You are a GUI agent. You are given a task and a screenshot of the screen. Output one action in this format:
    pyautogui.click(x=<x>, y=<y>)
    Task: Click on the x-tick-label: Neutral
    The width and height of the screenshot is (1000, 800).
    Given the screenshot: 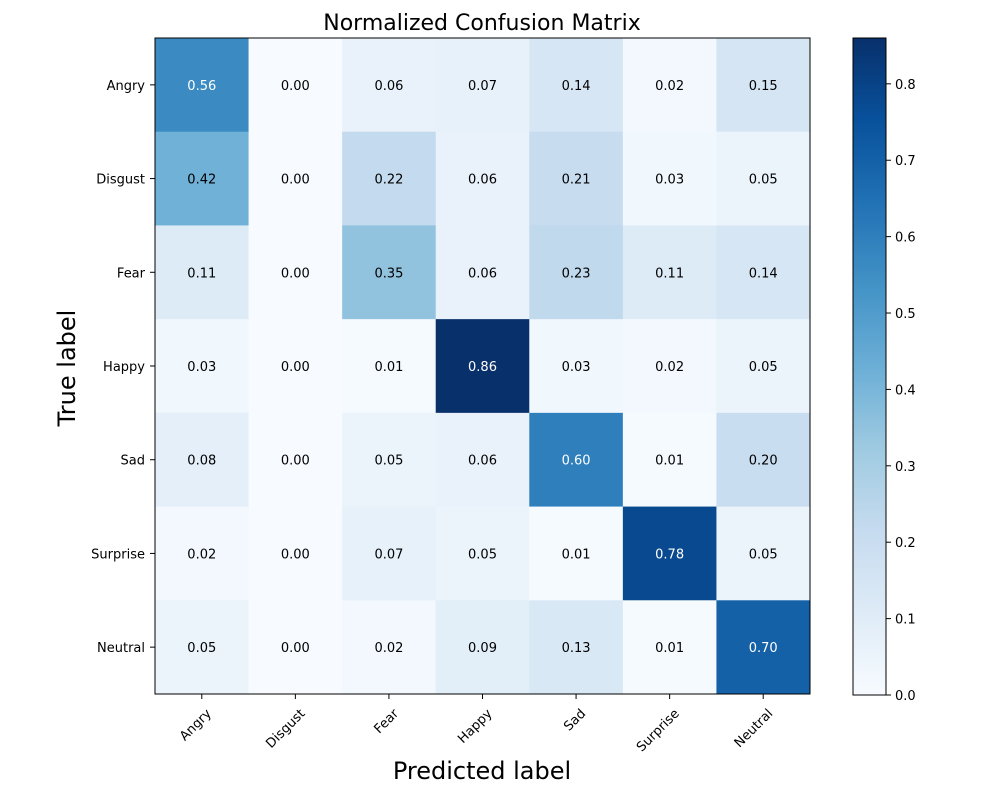 What is the action you would take?
    pyautogui.click(x=754, y=728)
    